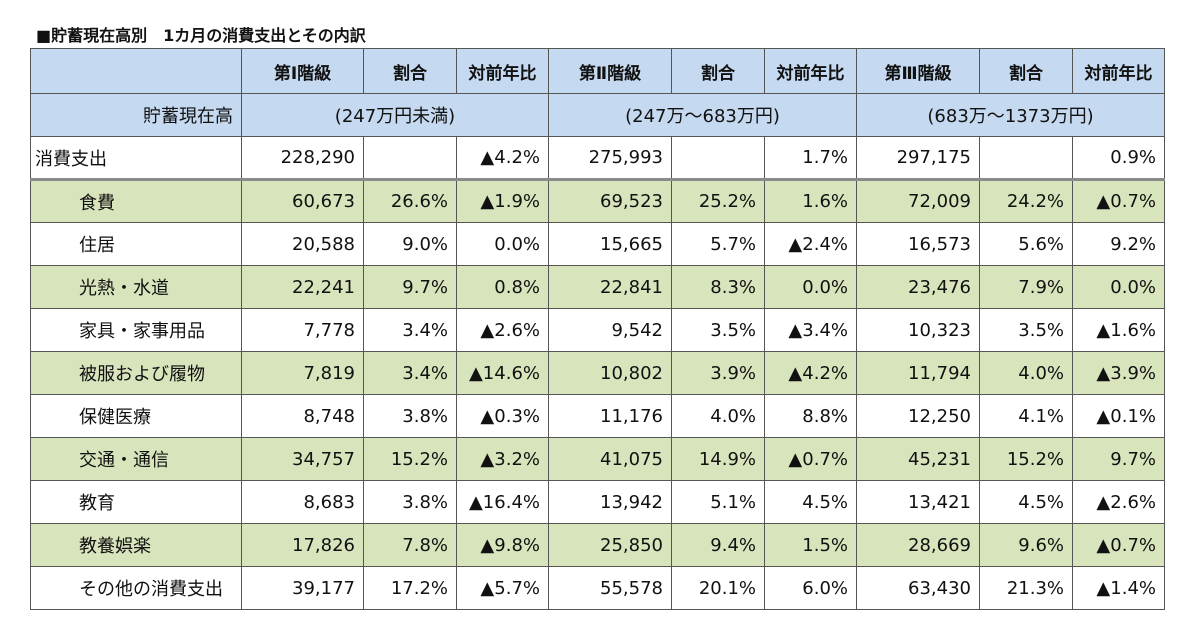  Describe the element at coordinates (302, 588) in the screenshot. I see `cell-amount-1: 39,177` at that location.